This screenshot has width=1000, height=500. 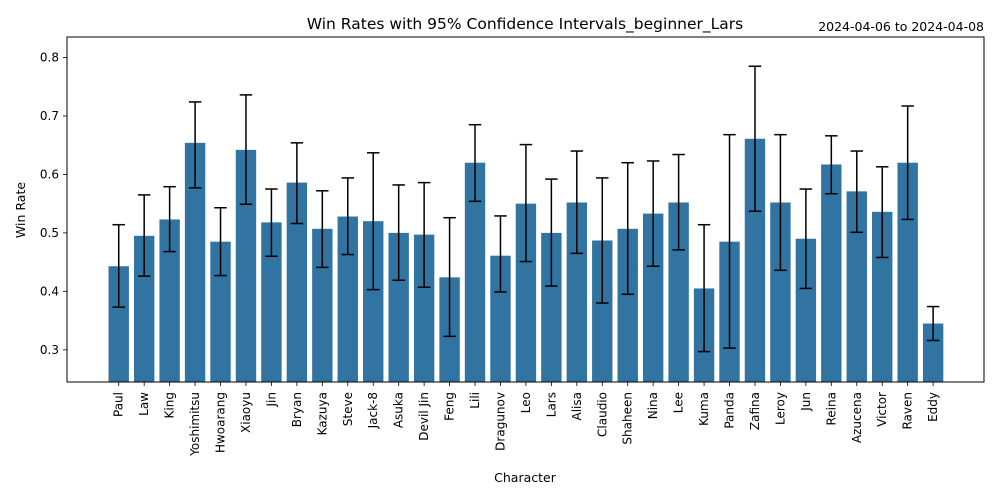 What do you see at coordinates (500, 421) in the screenshot?
I see `x-tick-label: Dragunov` at bounding box center [500, 421].